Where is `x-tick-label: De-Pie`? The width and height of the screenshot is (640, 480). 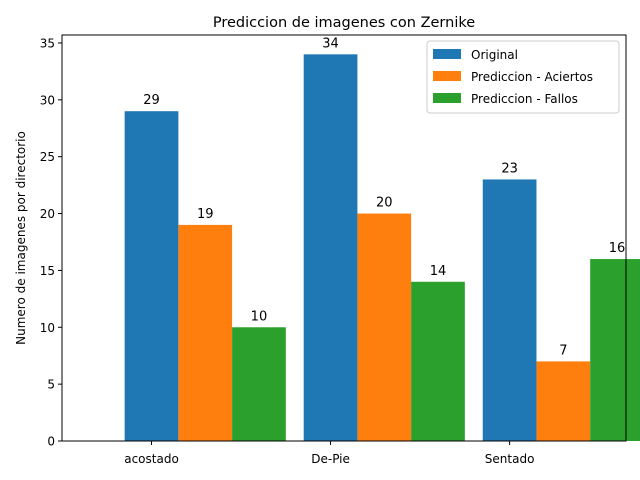
x-tick-label: De-Pie is located at coordinates (330, 459).